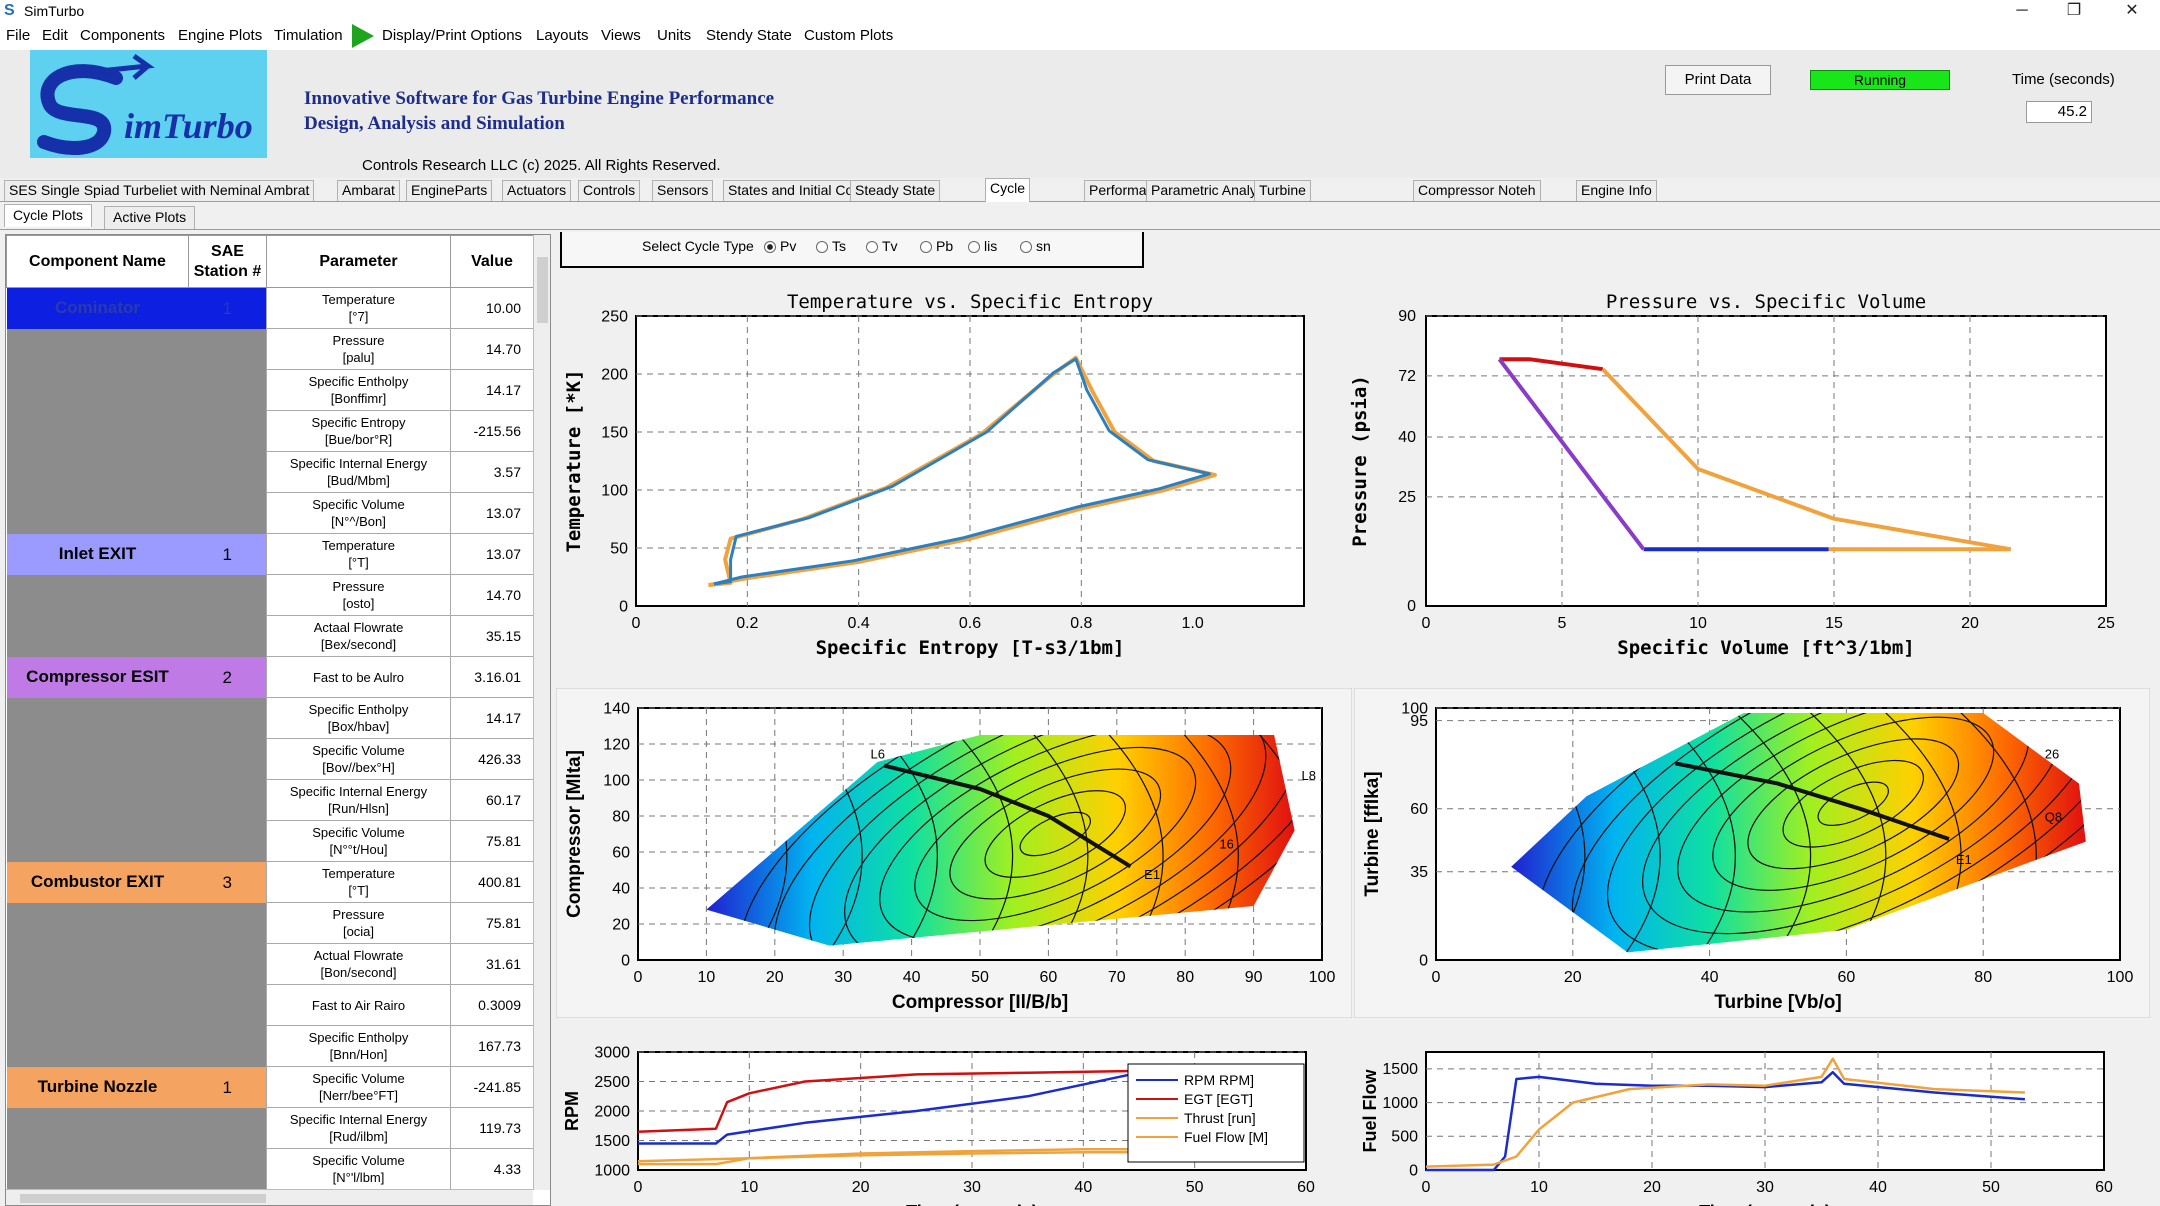 The width and height of the screenshot is (2160, 1206). I want to click on table-row: Pressure [osto] 14.70, so click(270, 595).